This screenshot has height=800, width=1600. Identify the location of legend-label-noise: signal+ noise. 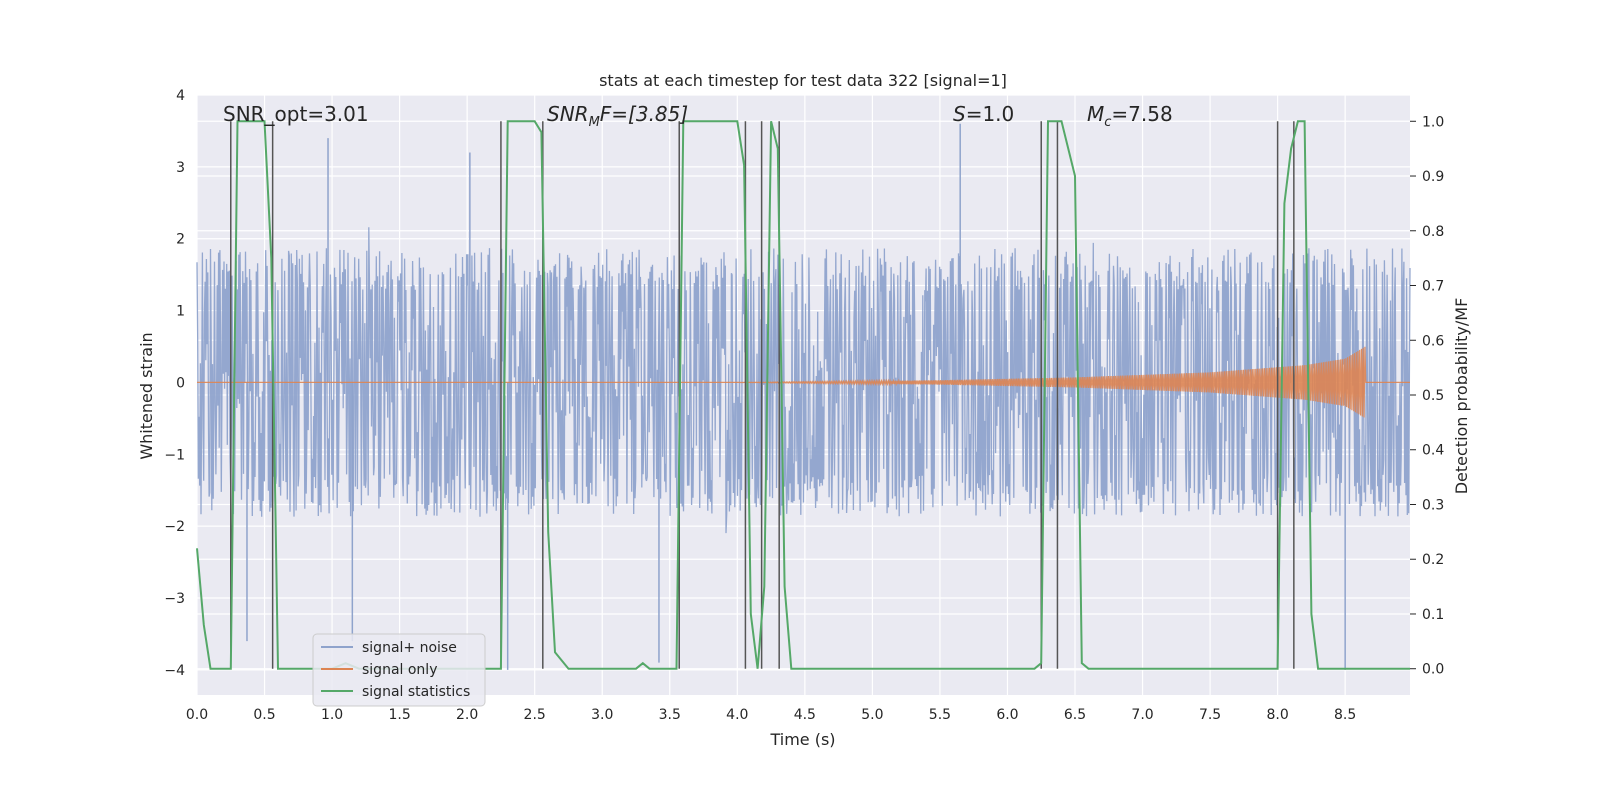
(409, 648).